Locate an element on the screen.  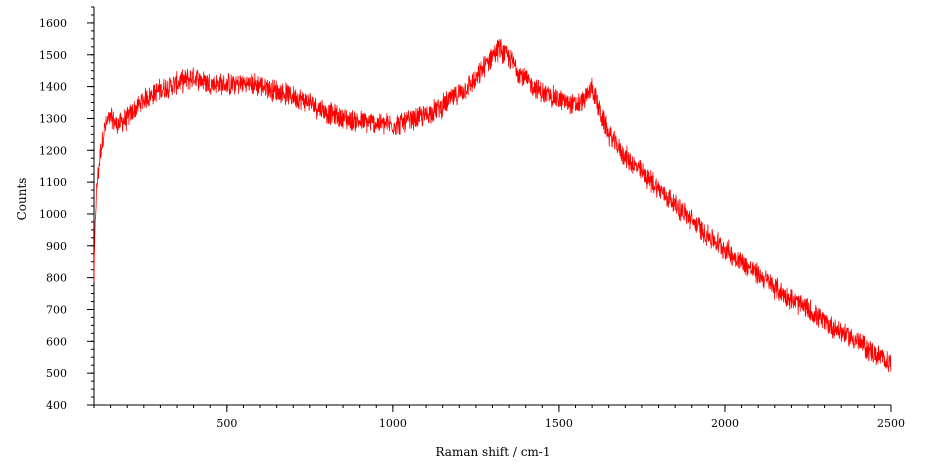
y-axis-title: Counts is located at coordinates (22, 199).